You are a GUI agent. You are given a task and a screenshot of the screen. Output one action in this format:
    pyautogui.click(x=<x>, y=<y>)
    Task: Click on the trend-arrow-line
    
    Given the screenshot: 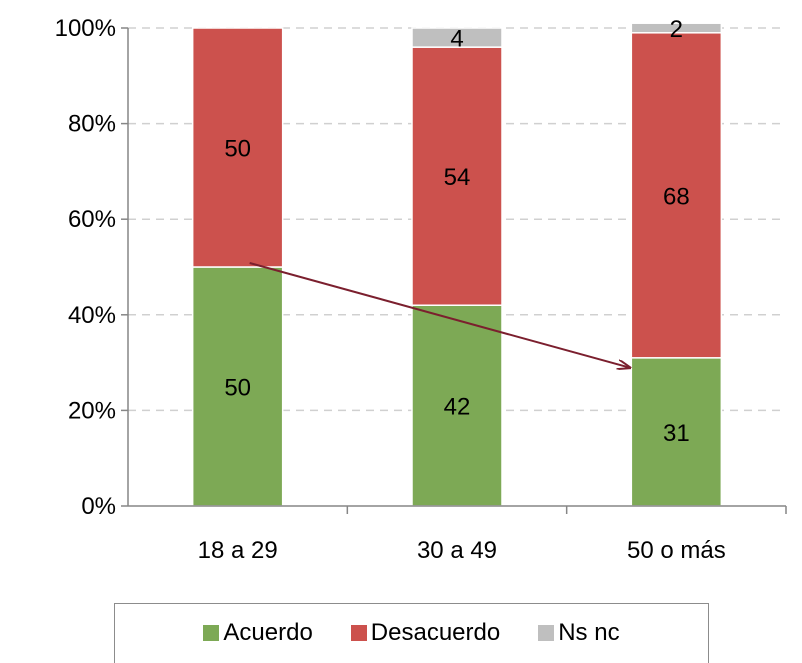 What is the action you would take?
    pyautogui.click(x=440, y=315)
    